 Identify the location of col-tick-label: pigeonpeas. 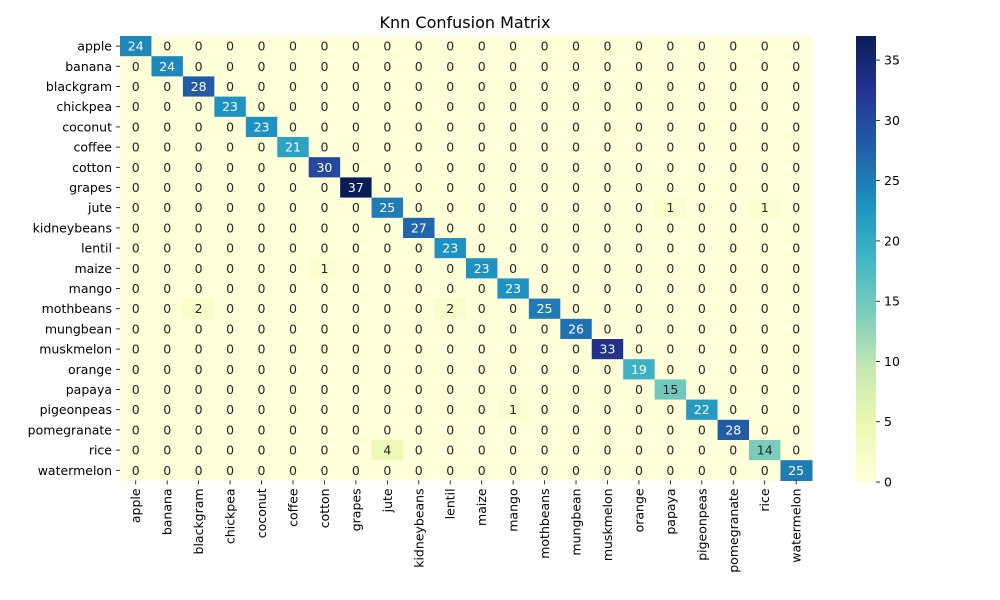
(701, 524).